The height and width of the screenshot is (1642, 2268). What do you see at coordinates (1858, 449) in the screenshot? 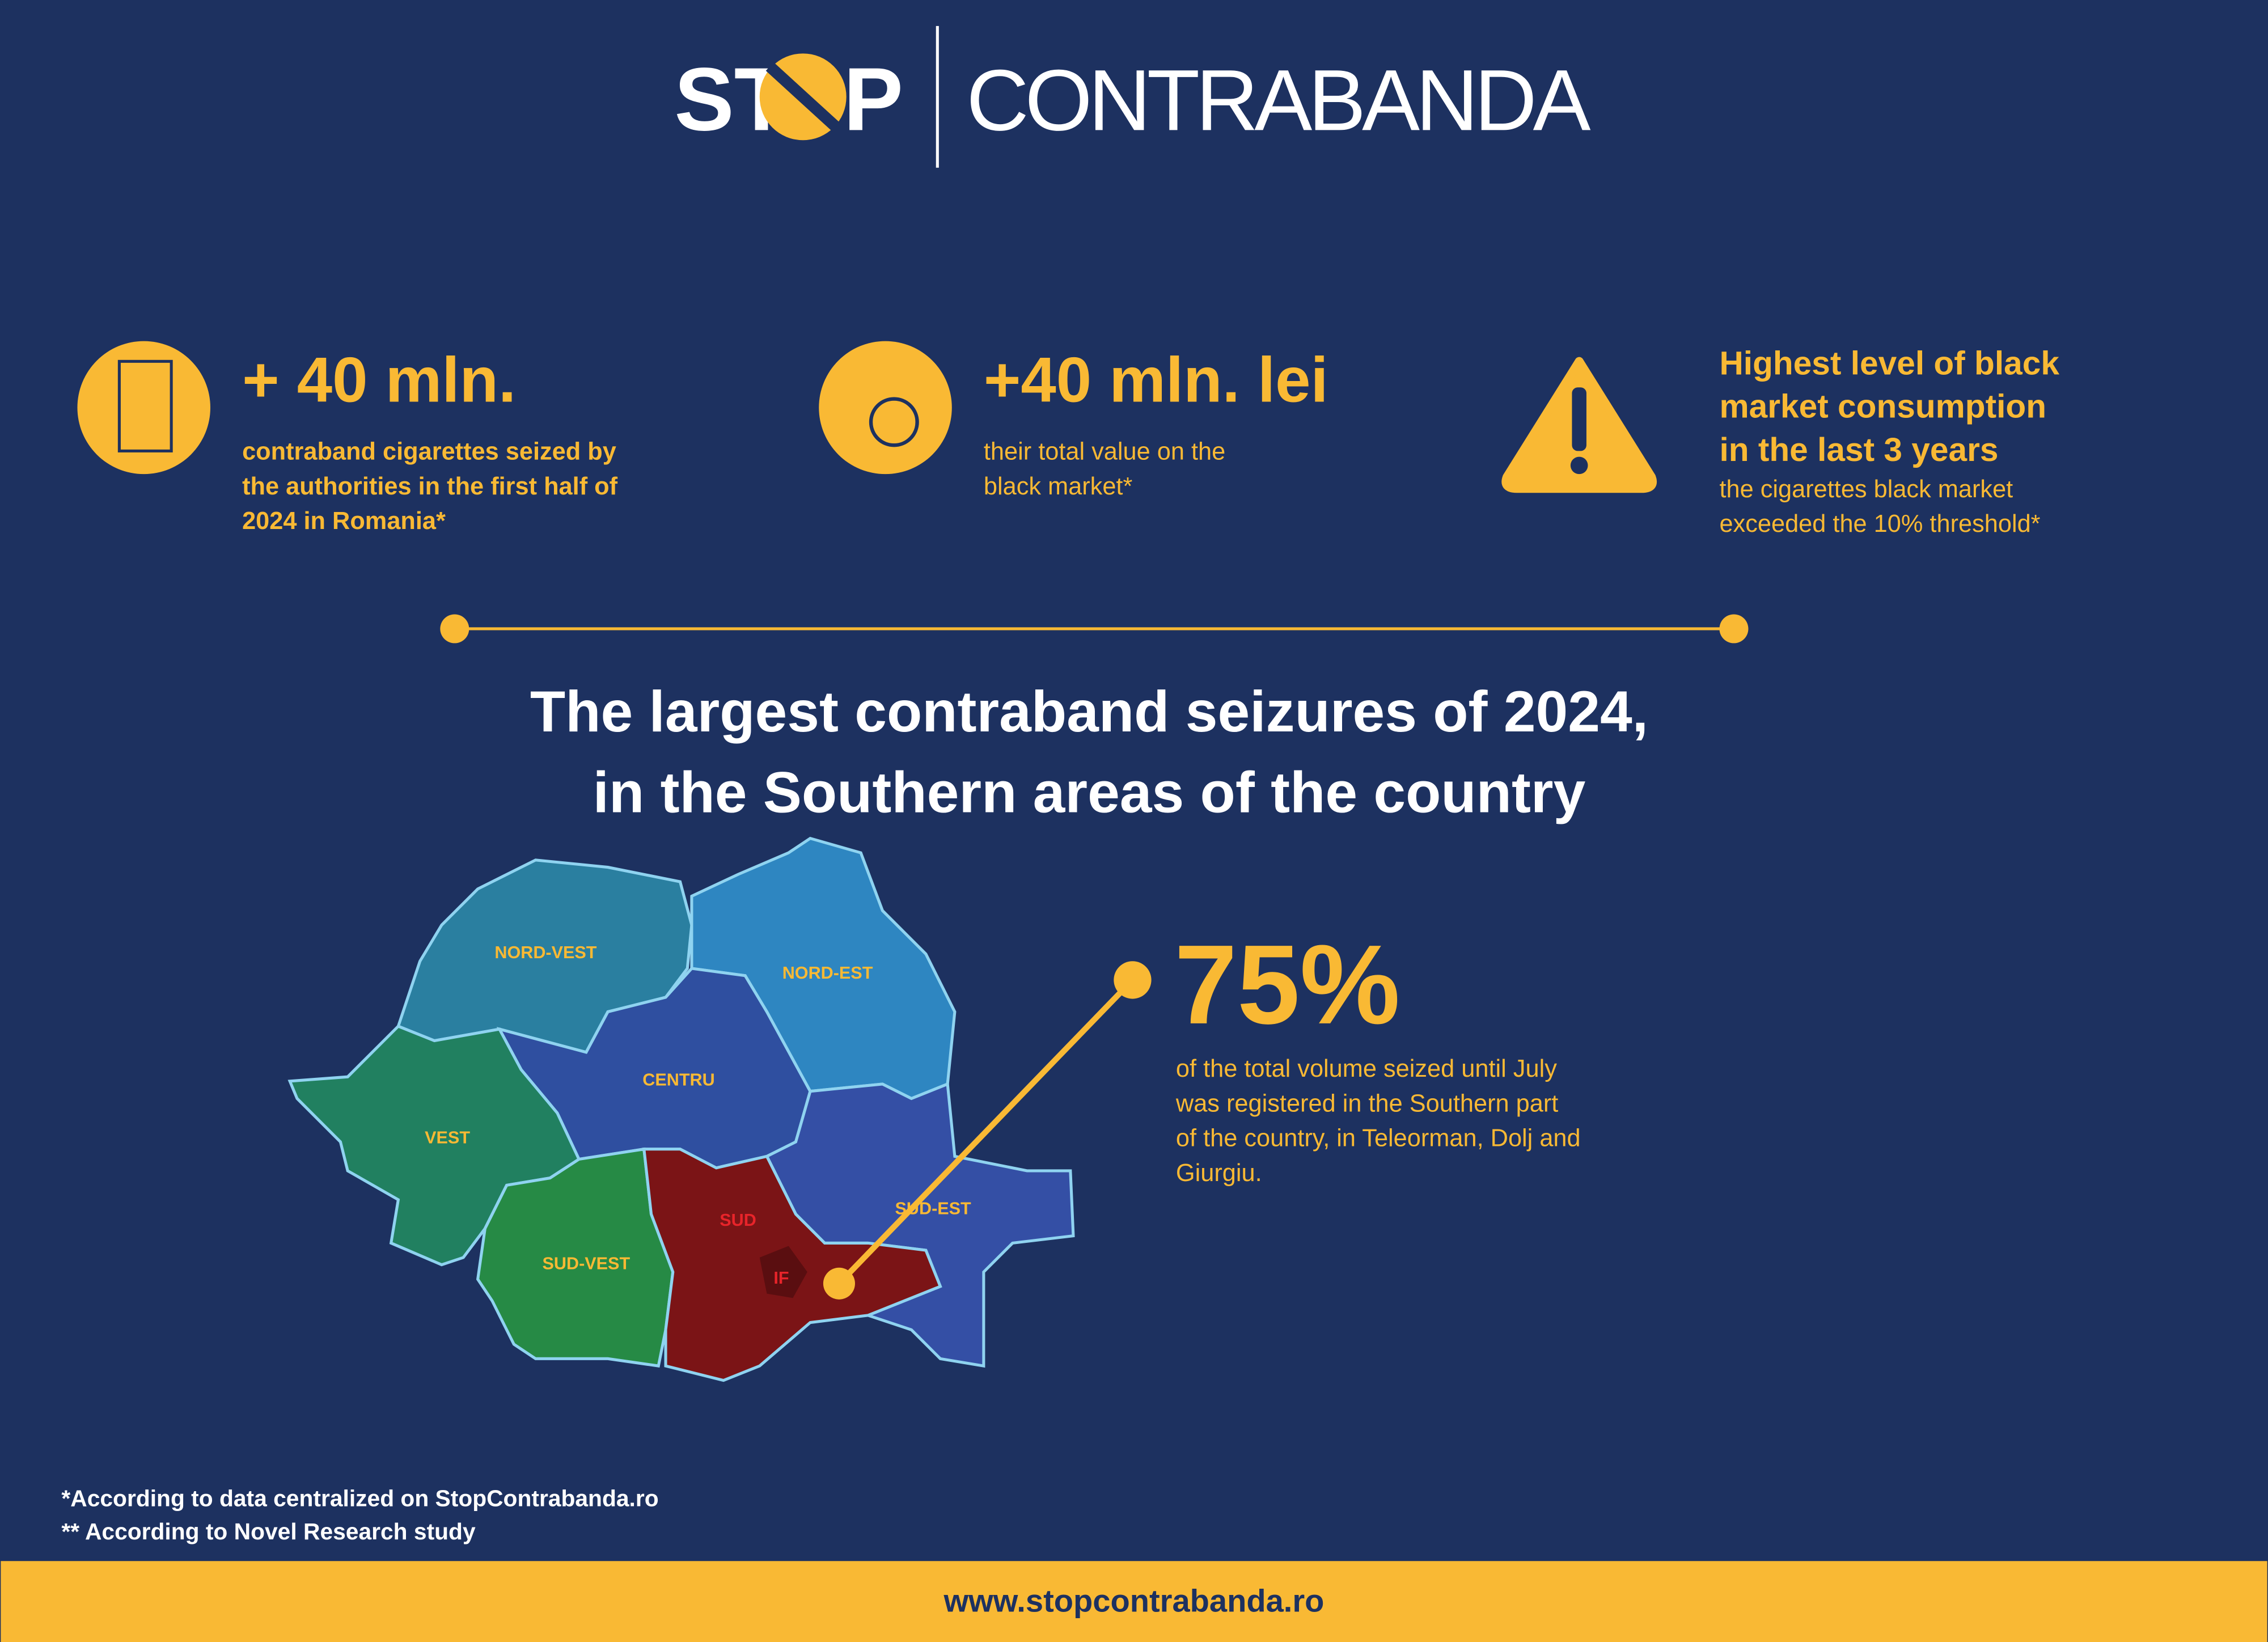
I see `stat-headline: in the last 3 years` at bounding box center [1858, 449].